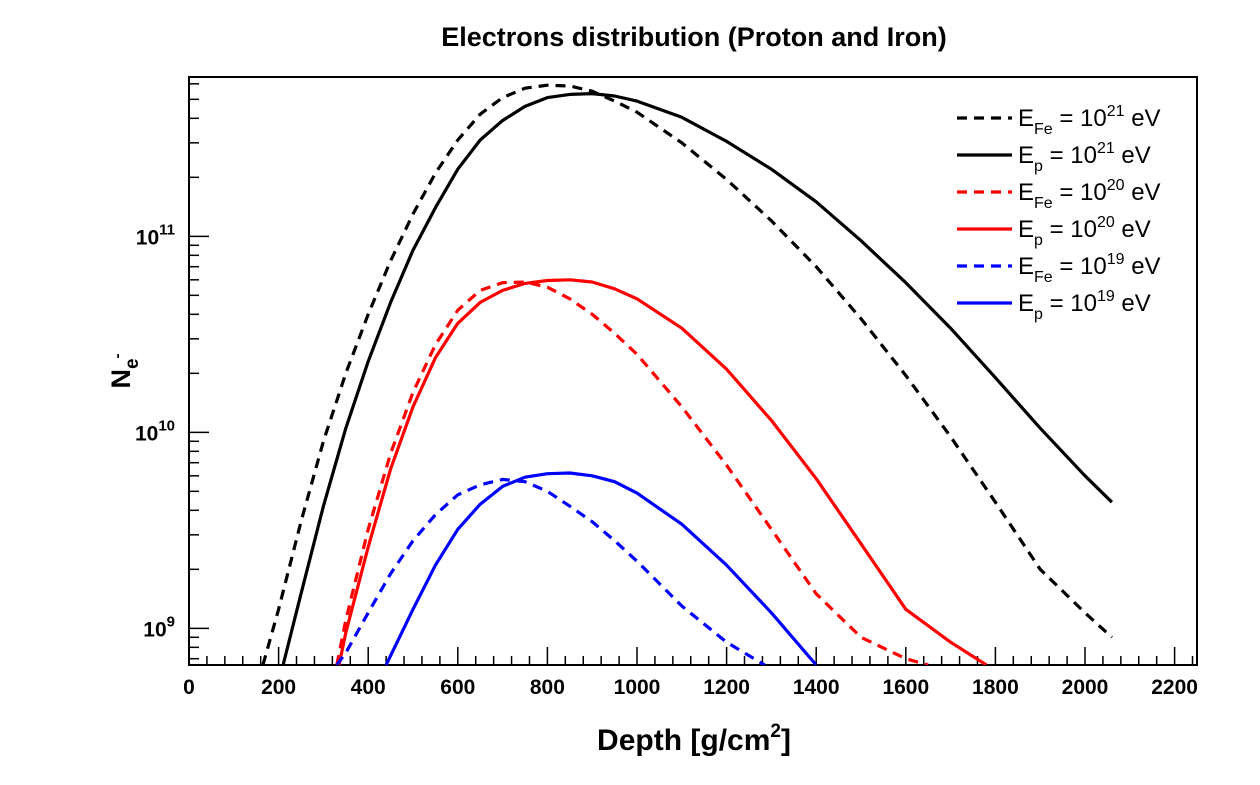 This screenshot has height=785, width=1260. Describe the element at coordinates (1084, 157) in the screenshot. I see `legend-entry: Ep = 1021 eV` at that location.